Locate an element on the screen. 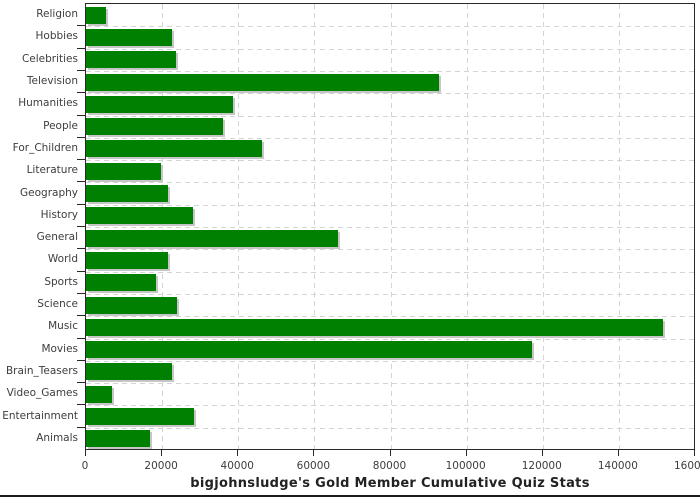 The height and width of the screenshot is (500, 700). y-axis-label: Humanities is located at coordinates (48, 103).